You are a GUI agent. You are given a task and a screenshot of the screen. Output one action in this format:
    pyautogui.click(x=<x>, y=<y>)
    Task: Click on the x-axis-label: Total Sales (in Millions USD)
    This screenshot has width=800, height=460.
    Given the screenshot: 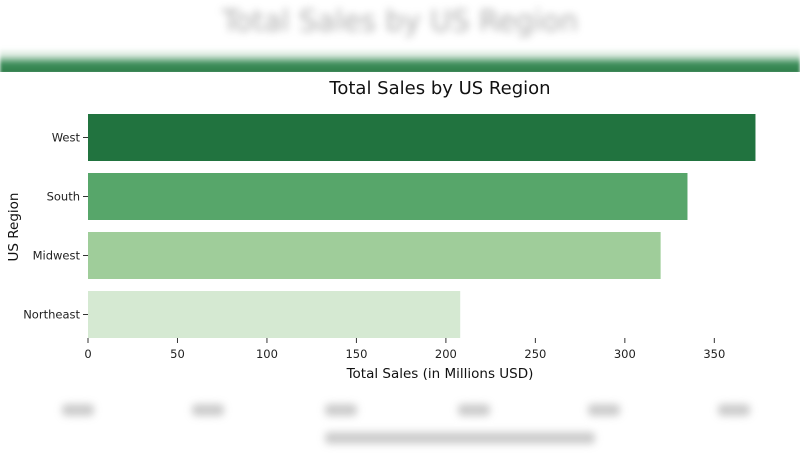 What is the action you would take?
    pyautogui.click(x=440, y=374)
    